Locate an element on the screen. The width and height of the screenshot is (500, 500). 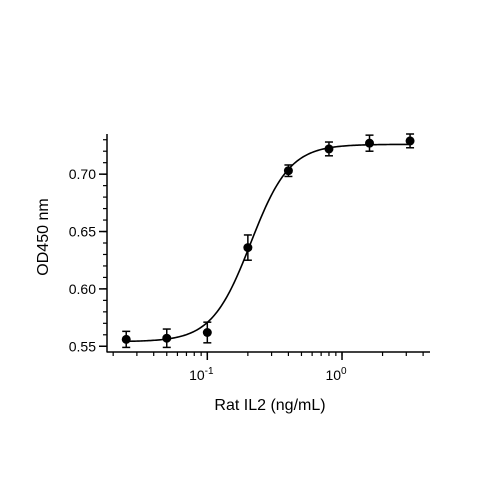
x-tick-label: 10⁻¹ is located at coordinates (201, 374).